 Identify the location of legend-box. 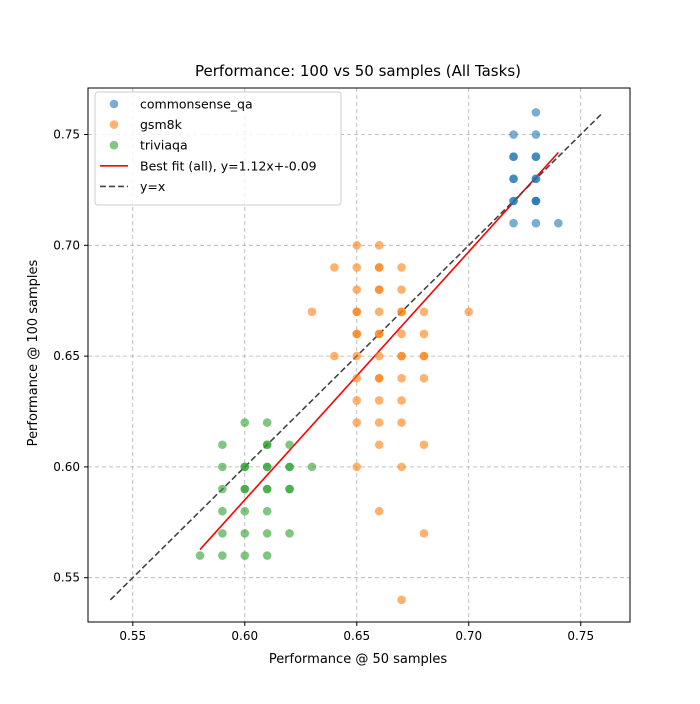
(218, 148).